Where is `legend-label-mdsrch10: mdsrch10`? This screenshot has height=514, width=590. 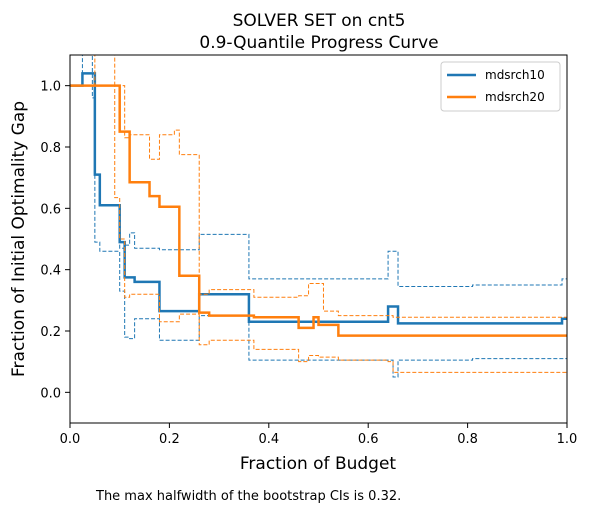 legend-label-mdsrch10: mdsrch10 is located at coordinates (515, 75).